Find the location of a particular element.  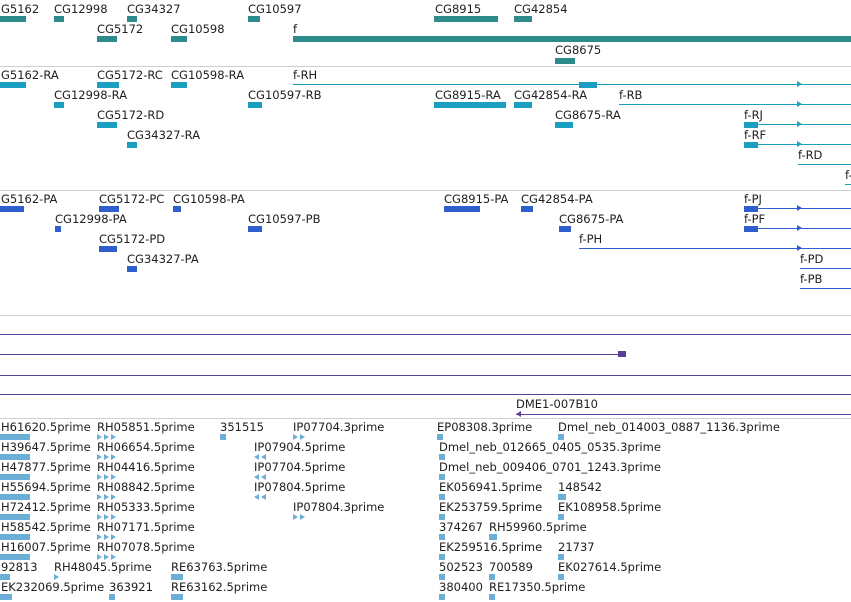

feature-label: Dmel_neb_014003_0887_1136.3prime is located at coordinates (669, 427).